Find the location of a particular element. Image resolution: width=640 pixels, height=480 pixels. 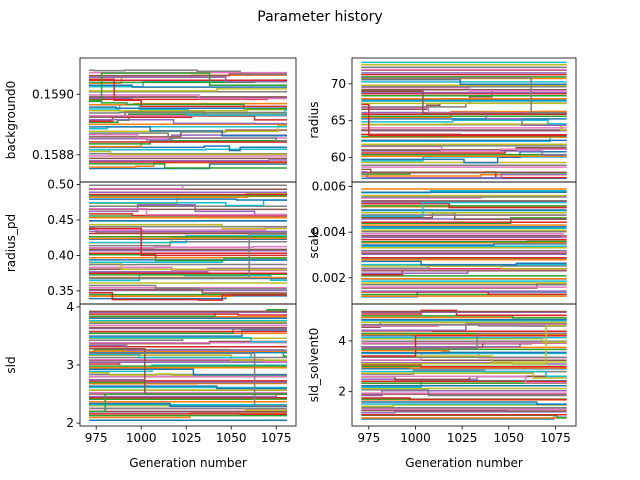

y-tick-label: 0.40 is located at coordinates (60, 255).